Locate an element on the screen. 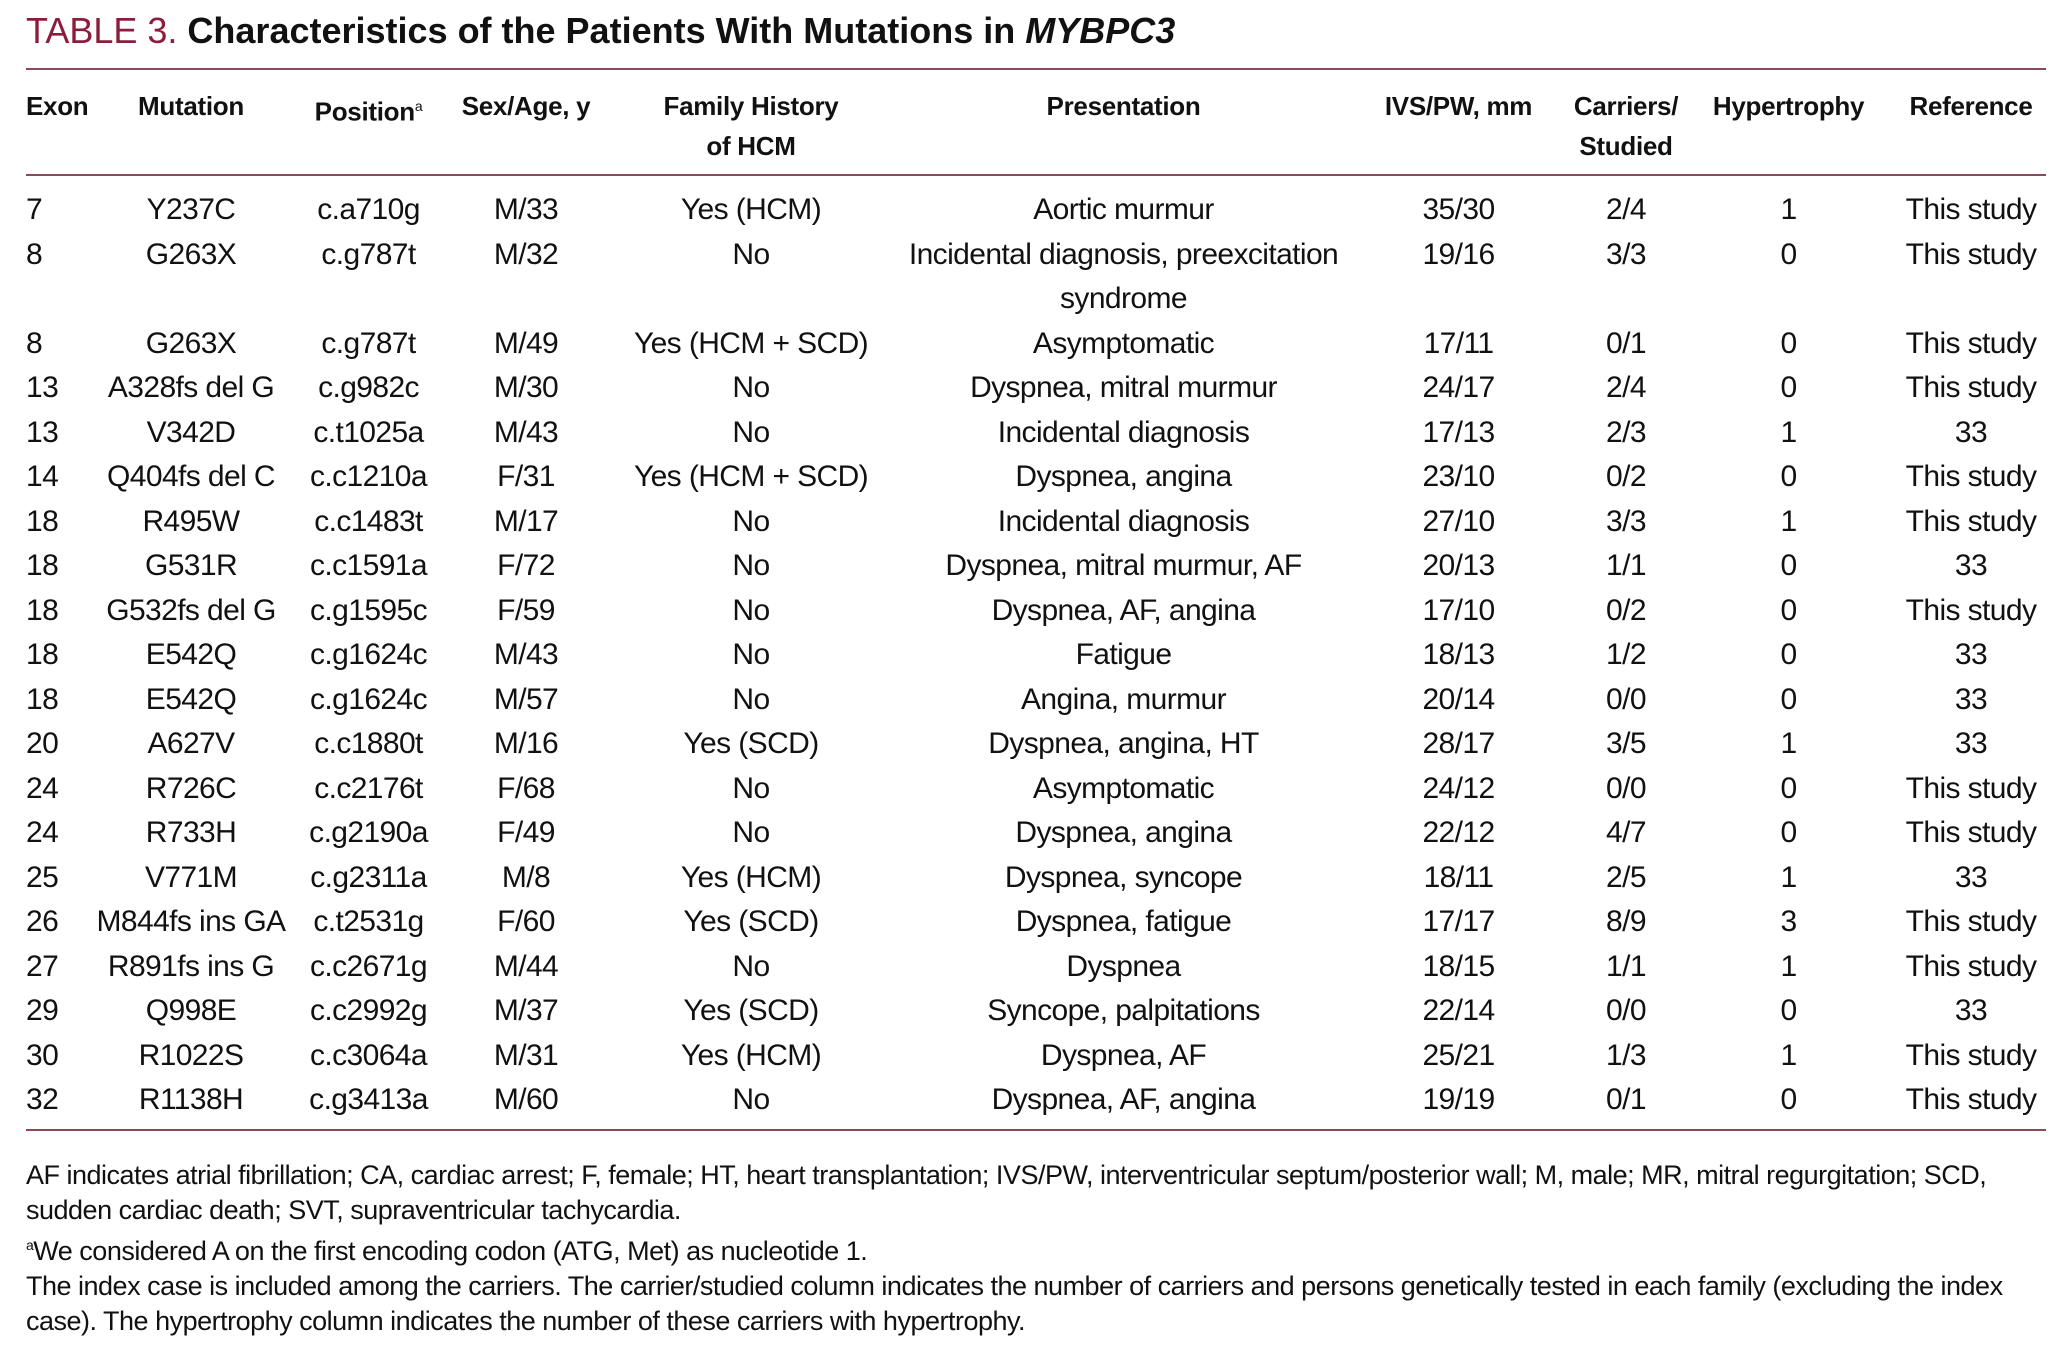  table-cell: c.t1025a is located at coordinates (368, 432).